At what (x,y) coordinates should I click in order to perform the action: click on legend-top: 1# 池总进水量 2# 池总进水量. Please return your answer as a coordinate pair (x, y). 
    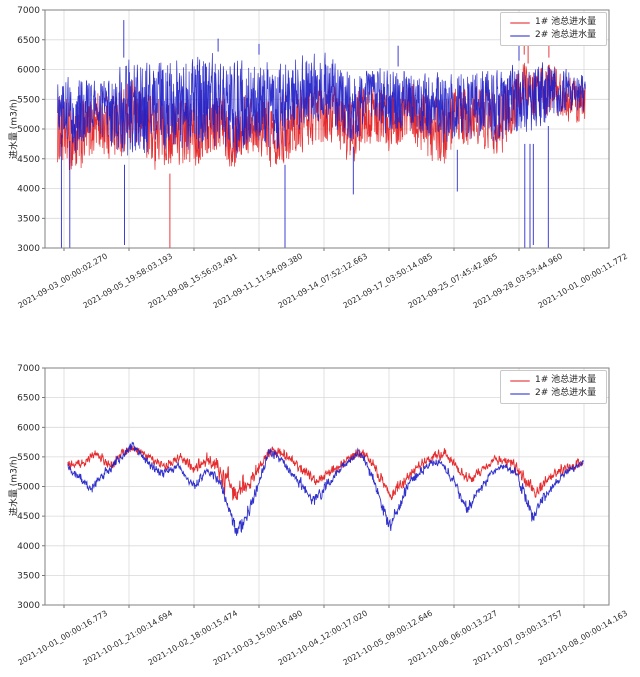
    Looking at the image, I should click on (553, 29).